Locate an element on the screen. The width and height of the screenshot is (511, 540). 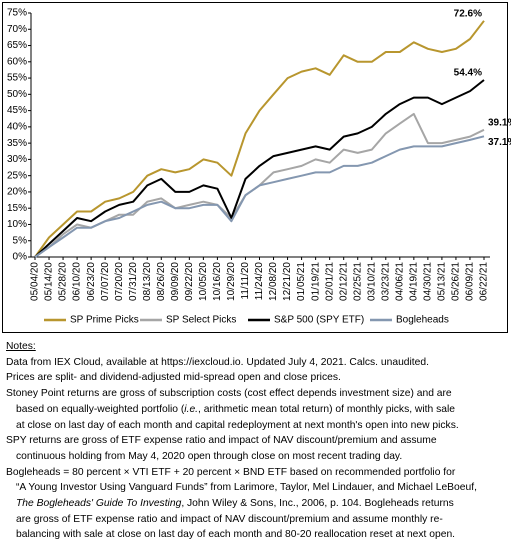
end-label: 37.1% is located at coordinates (499, 142).